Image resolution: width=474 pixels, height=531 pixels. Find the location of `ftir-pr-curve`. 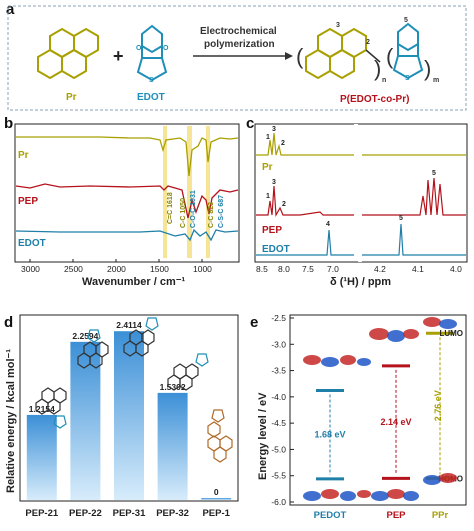

ftir-pr-curve is located at coordinates (127, 156).